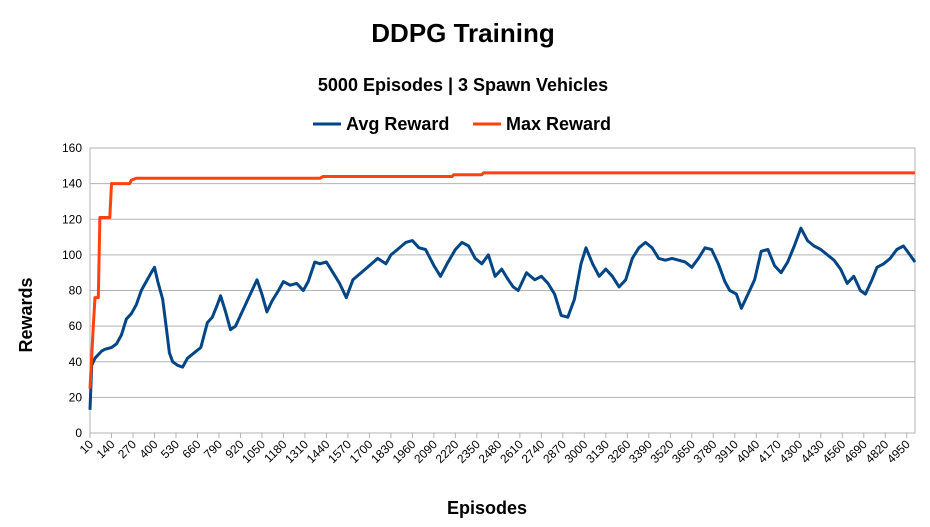 The height and width of the screenshot is (527, 930). Describe the element at coordinates (462, 33) in the screenshot. I see `chart-title: DDPG Training` at that location.